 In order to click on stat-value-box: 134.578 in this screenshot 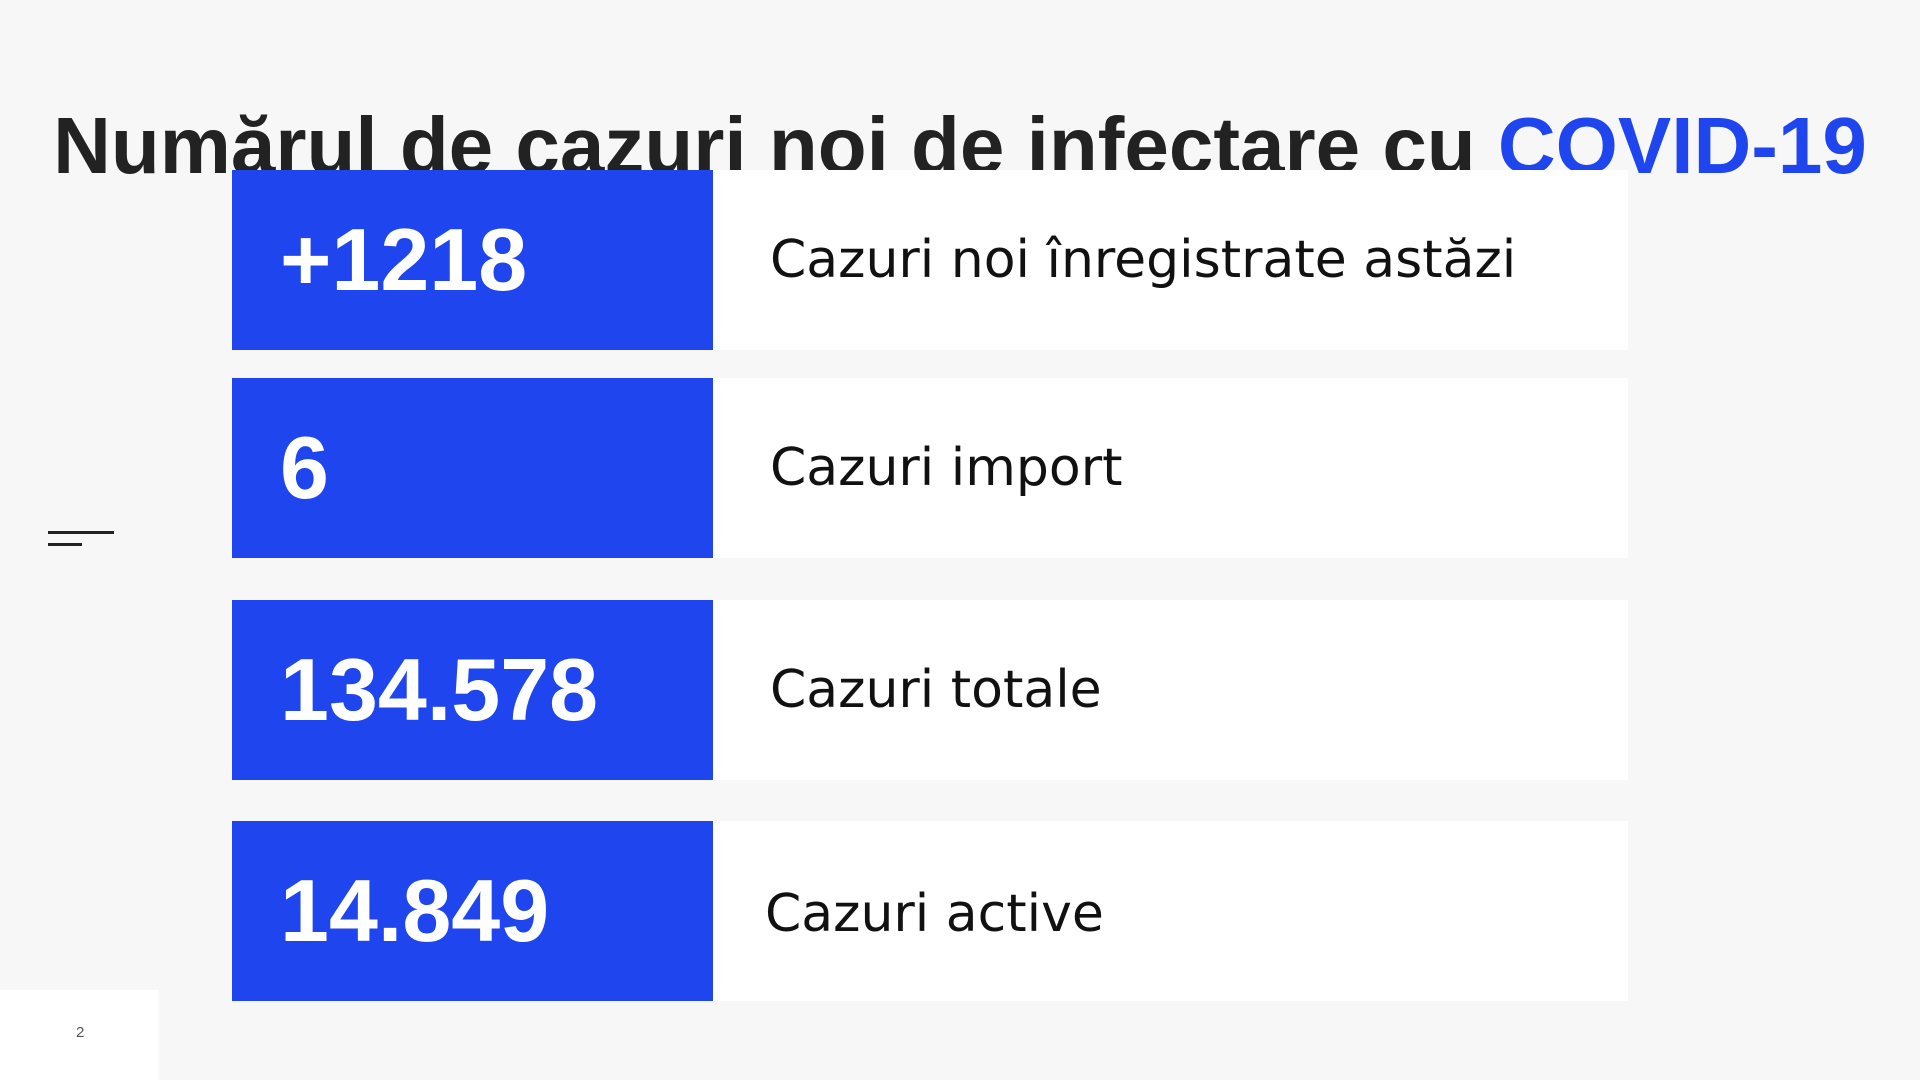, I will do `click(472, 690)`.